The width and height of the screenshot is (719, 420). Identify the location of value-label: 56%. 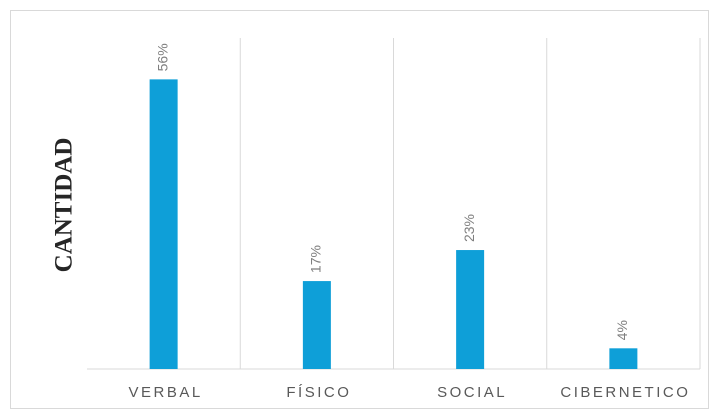
(162, 57).